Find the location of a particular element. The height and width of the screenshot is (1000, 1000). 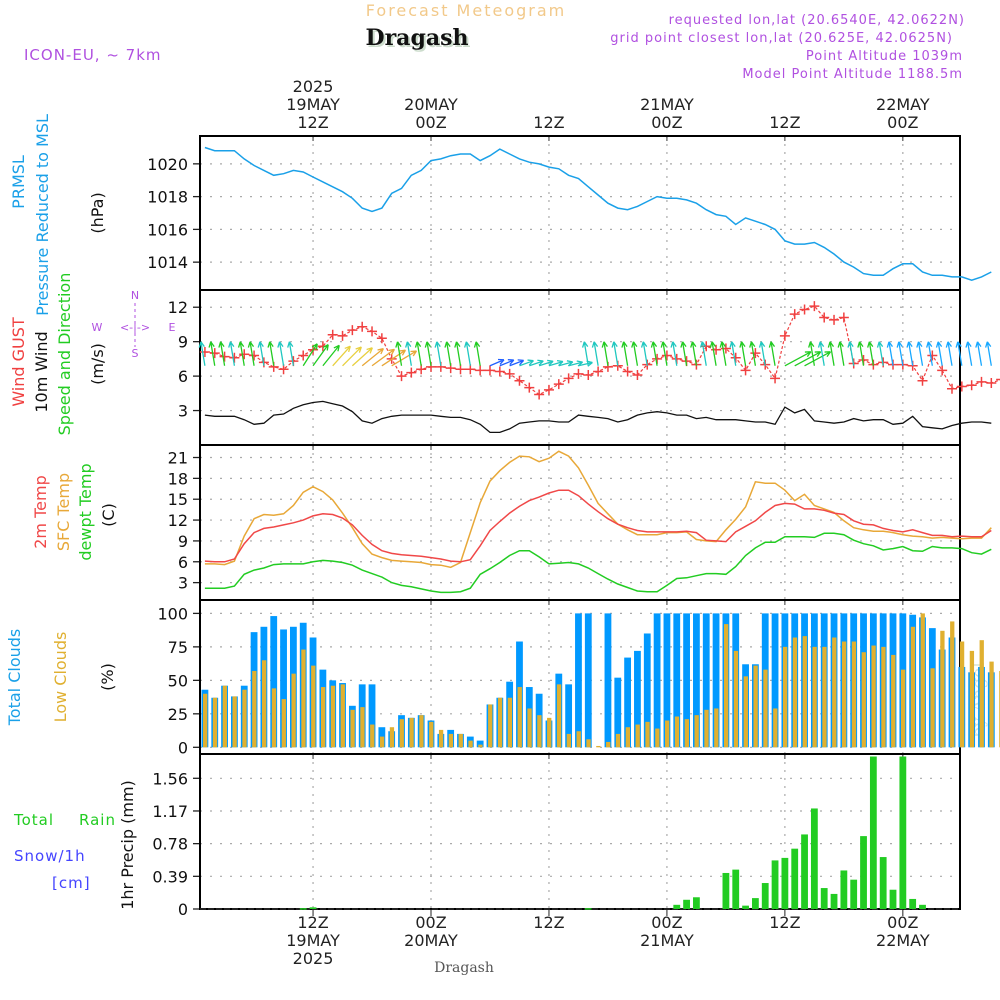

top-axis-label: 12Z is located at coordinates (548, 122).